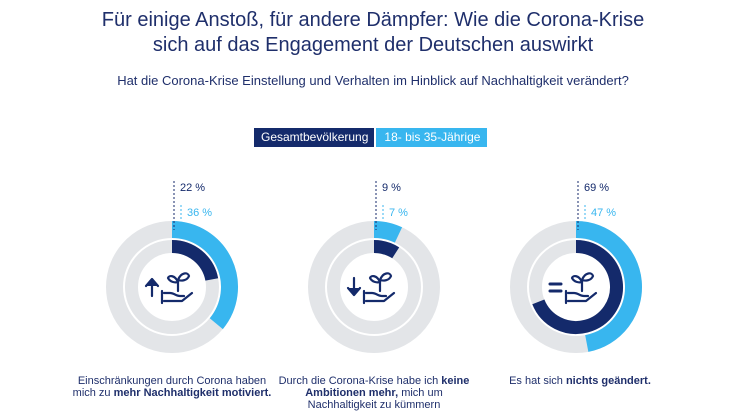 The image size is (746, 419). I want to click on description-3: Es hat sich nichts geändert., so click(580, 381).